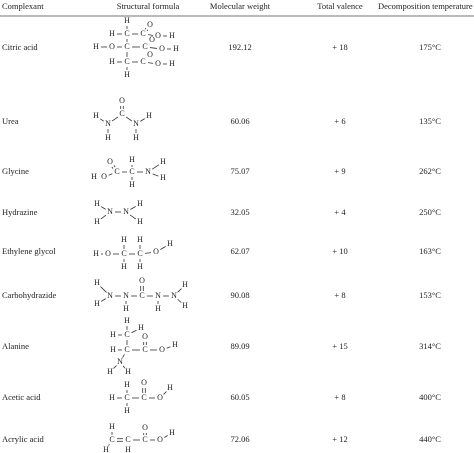  I want to click on decomposition-temperature: 314°C, so click(430, 346).